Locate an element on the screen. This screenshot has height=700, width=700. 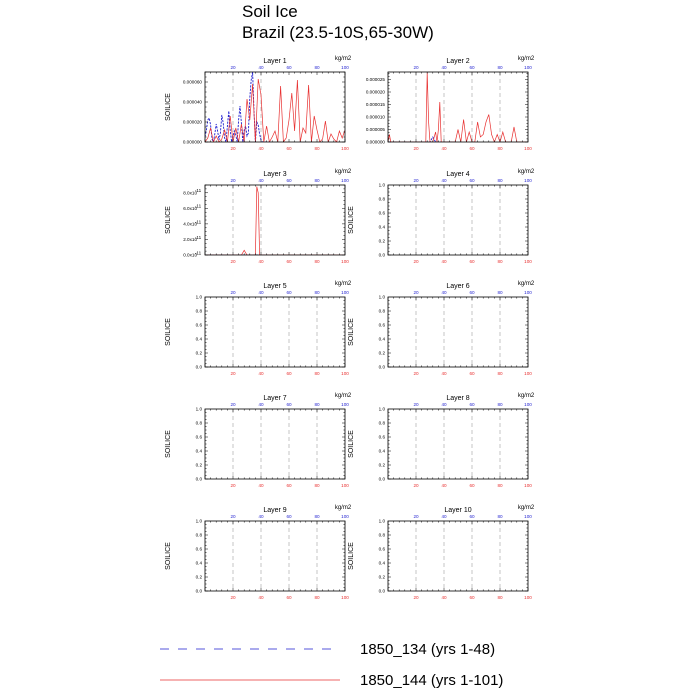
y-tick-label: 0.000020 is located at coordinates (376, 92).